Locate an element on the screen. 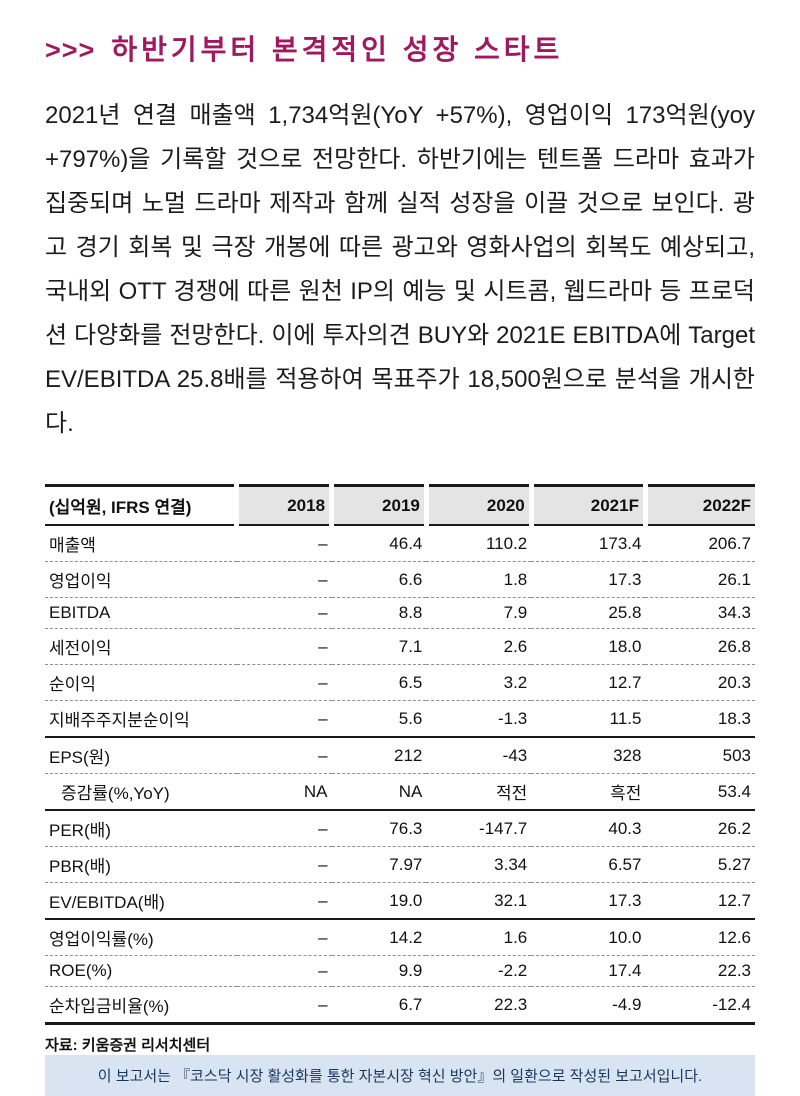  row-value: 6.5 is located at coordinates (410, 682).